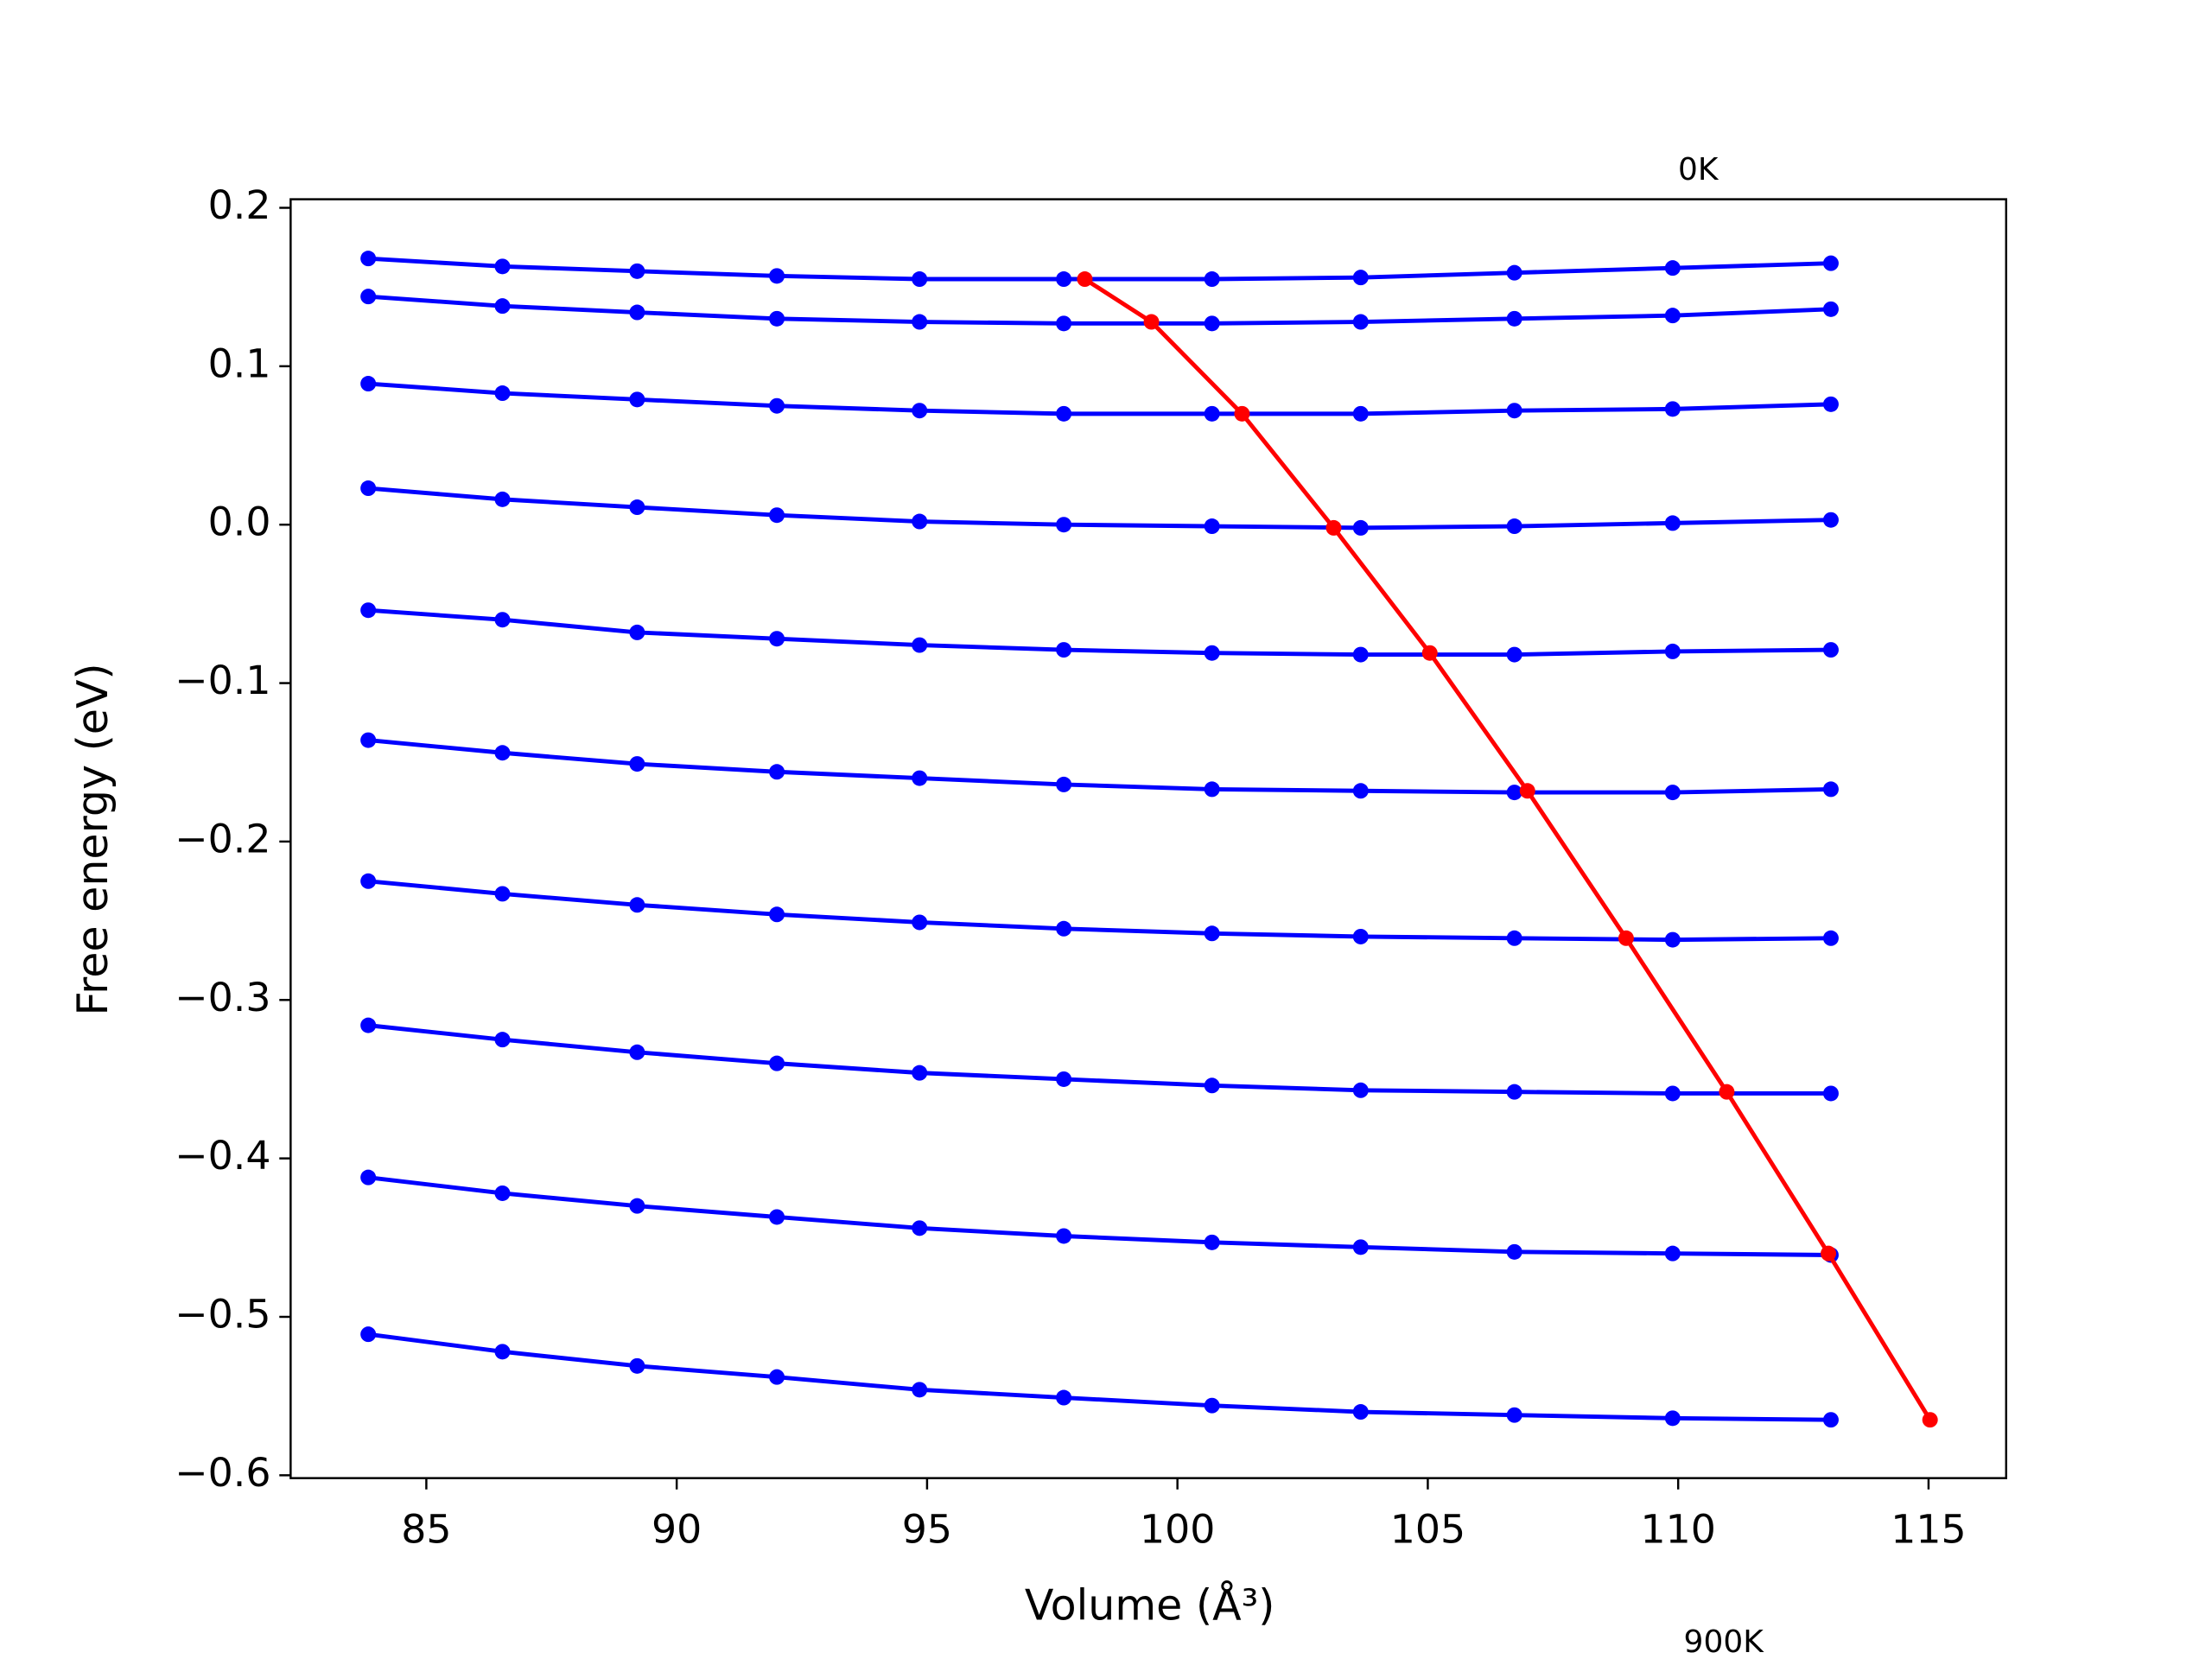 The width and height of the screenshot is (2212, 1659). Describe the element at coordinates (1677, 1528) in the screenshot. I see `x-tick-label: 110` at that location.